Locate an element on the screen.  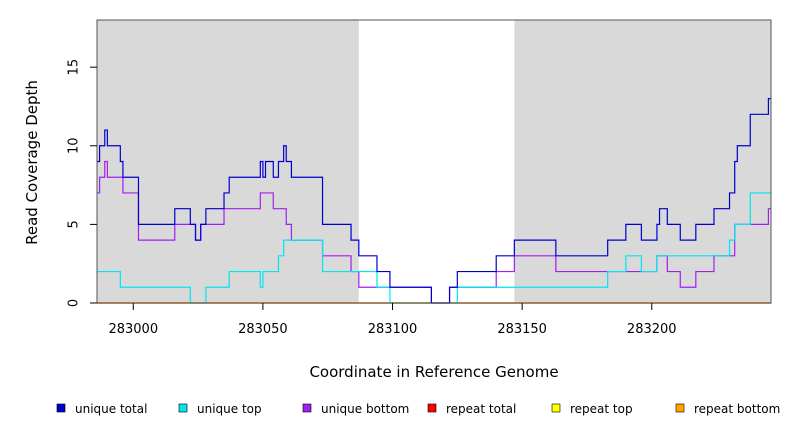
x-tick-label: 283050 is located at coordinates (263, 329).